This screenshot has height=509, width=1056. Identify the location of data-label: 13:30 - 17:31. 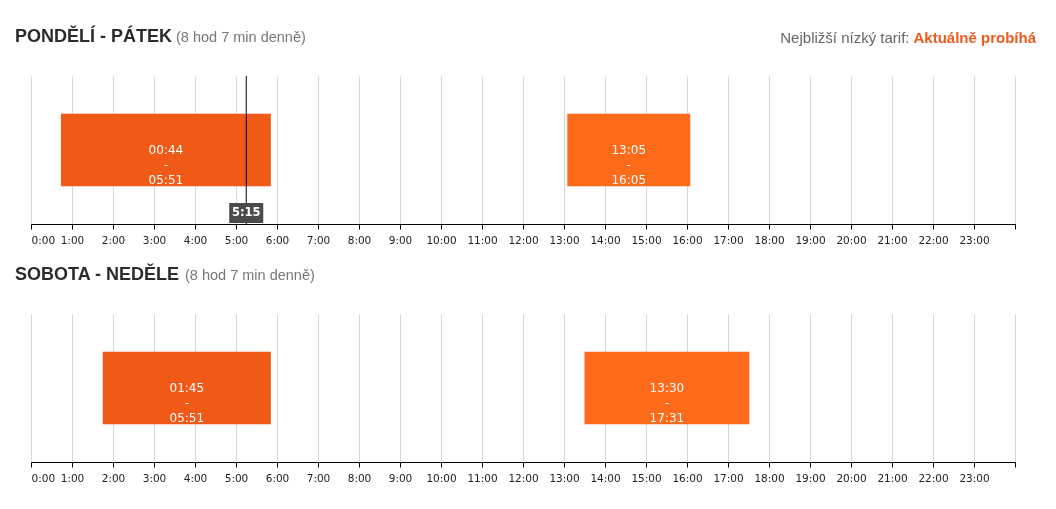
(667, 403).